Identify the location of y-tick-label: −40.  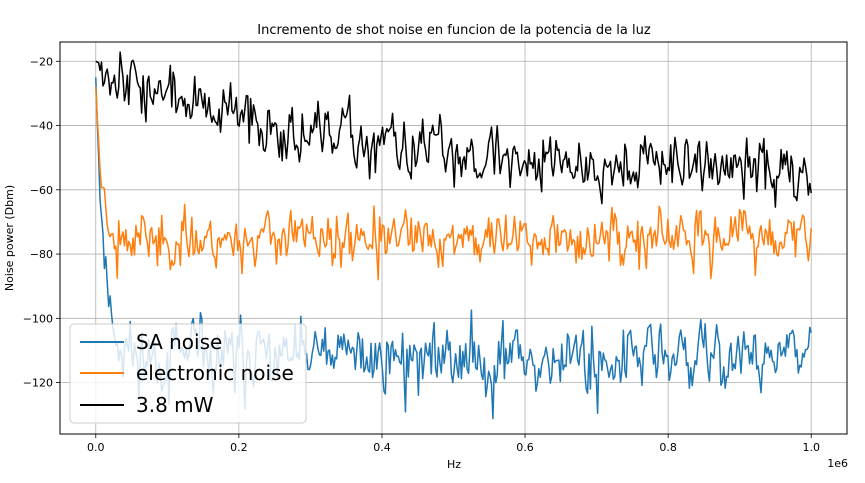
(41, 126).